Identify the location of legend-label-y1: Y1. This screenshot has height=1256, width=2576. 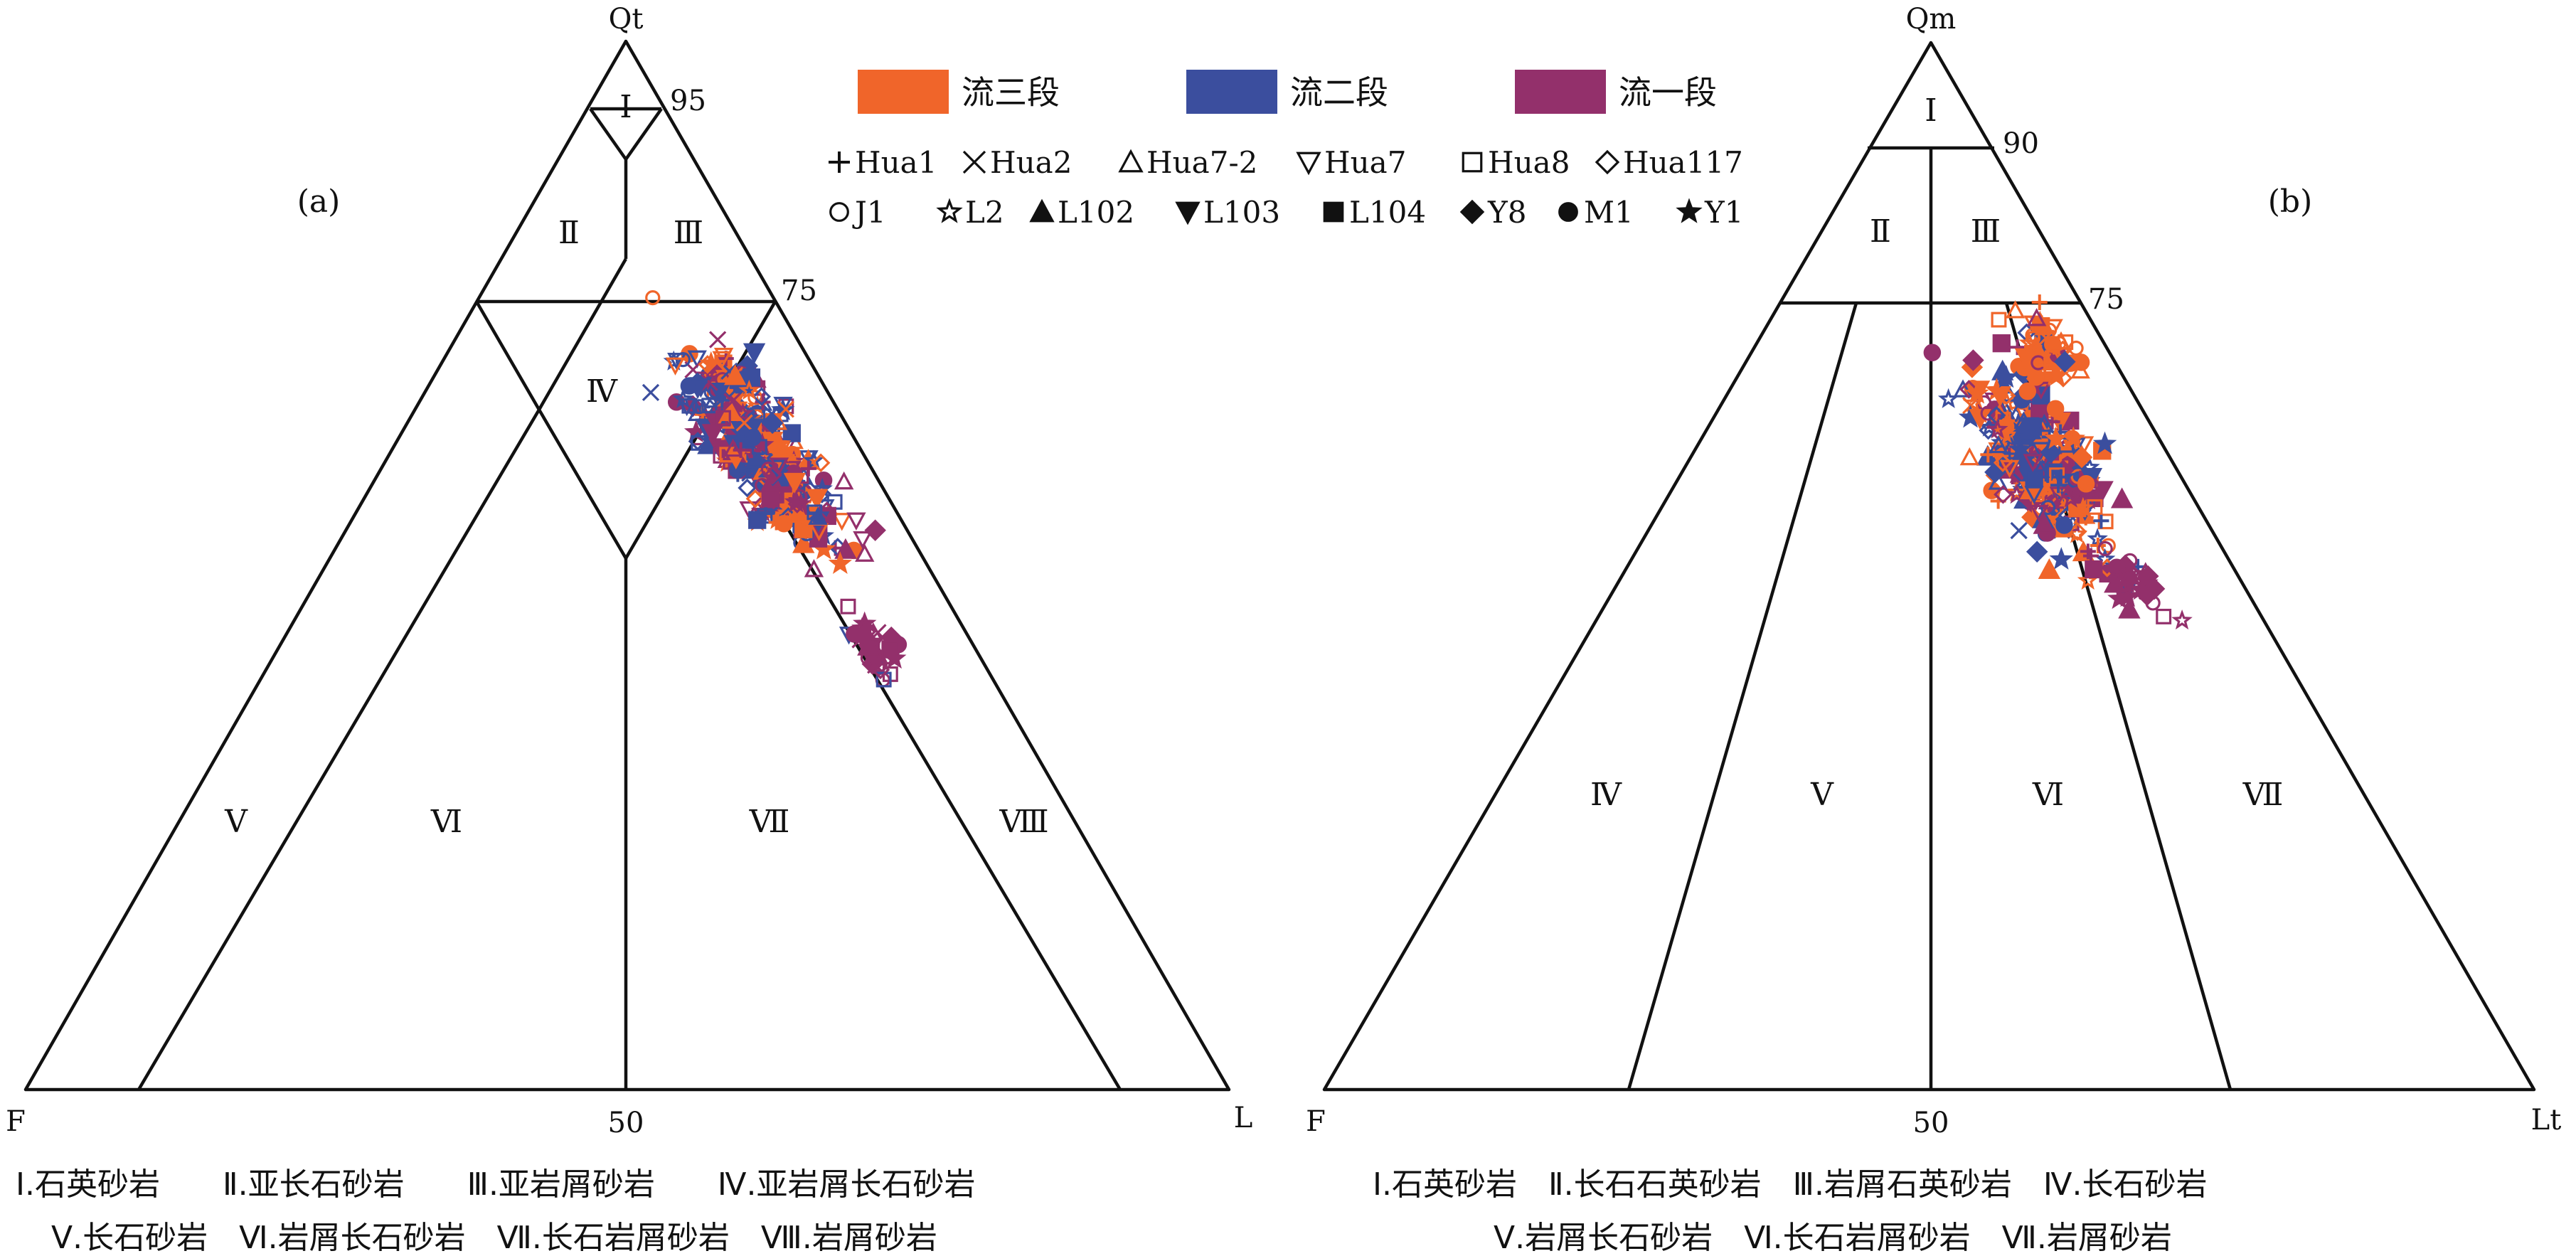
(1723, 212).